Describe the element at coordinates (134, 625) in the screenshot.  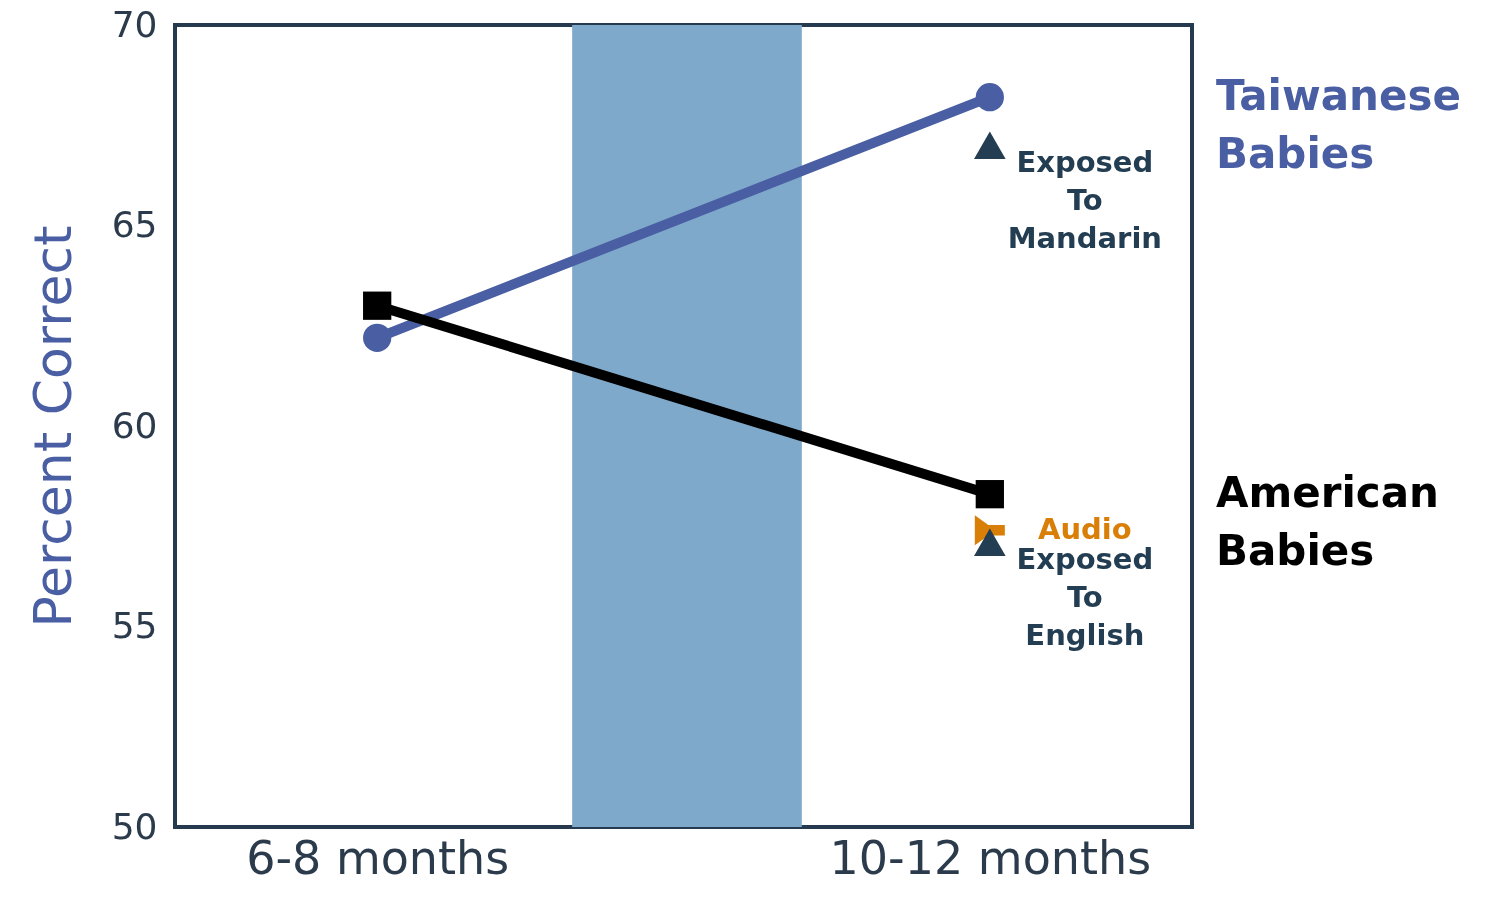
I see `y-tick-label: 55` at that location.